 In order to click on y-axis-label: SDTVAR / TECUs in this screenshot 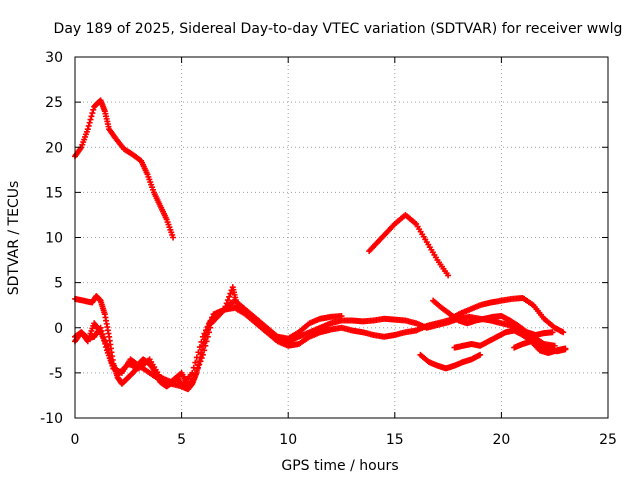, I will do `click(14, 238)`.